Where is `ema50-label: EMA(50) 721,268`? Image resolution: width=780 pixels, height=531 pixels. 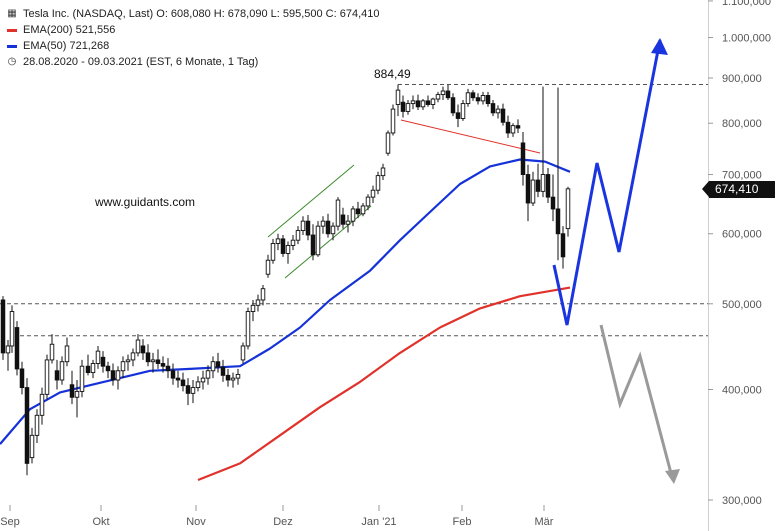 ema50-label: EMA(50) 721,268 is located at coordinates (66, 46).